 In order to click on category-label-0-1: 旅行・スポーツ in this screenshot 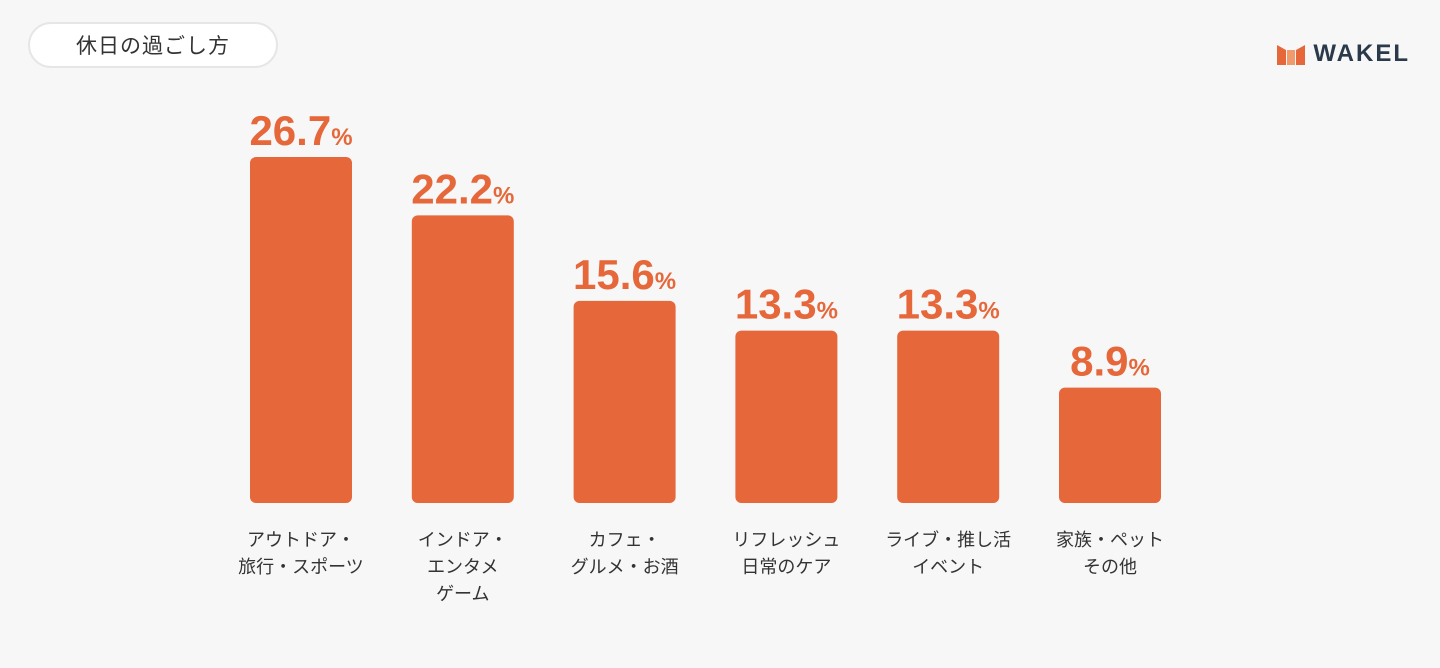, I will do `click(301, 567)`.